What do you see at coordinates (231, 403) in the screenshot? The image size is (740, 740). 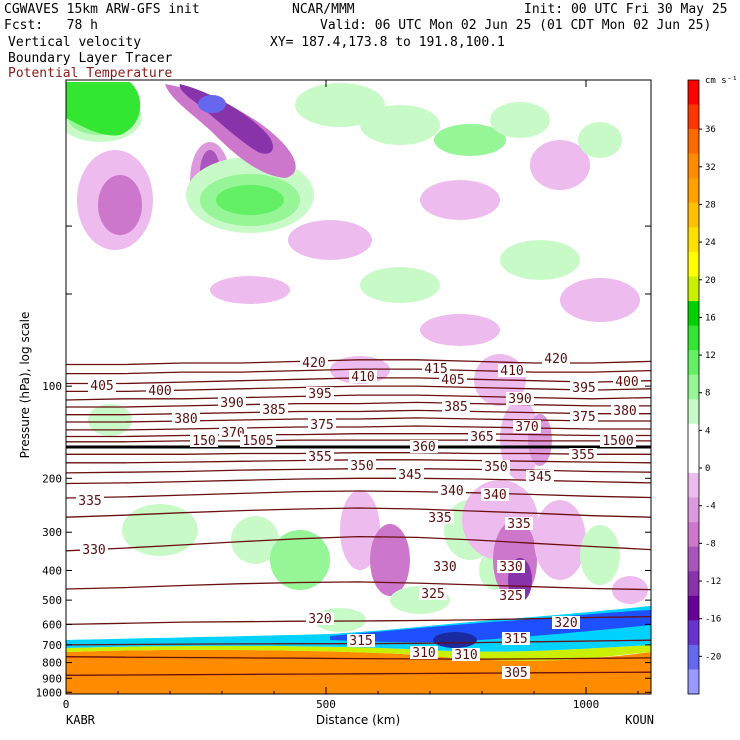 I see `theta-label: 390` at bounding box center [231, 403].